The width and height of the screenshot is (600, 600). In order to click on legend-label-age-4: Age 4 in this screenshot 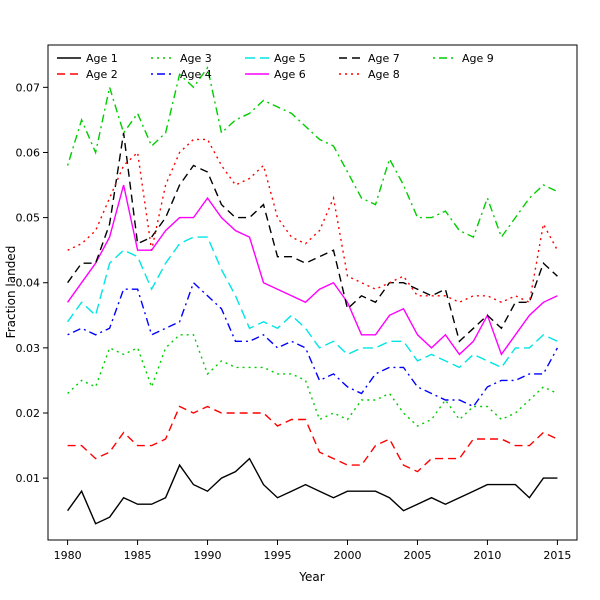, I will do `click(196, 74)`.